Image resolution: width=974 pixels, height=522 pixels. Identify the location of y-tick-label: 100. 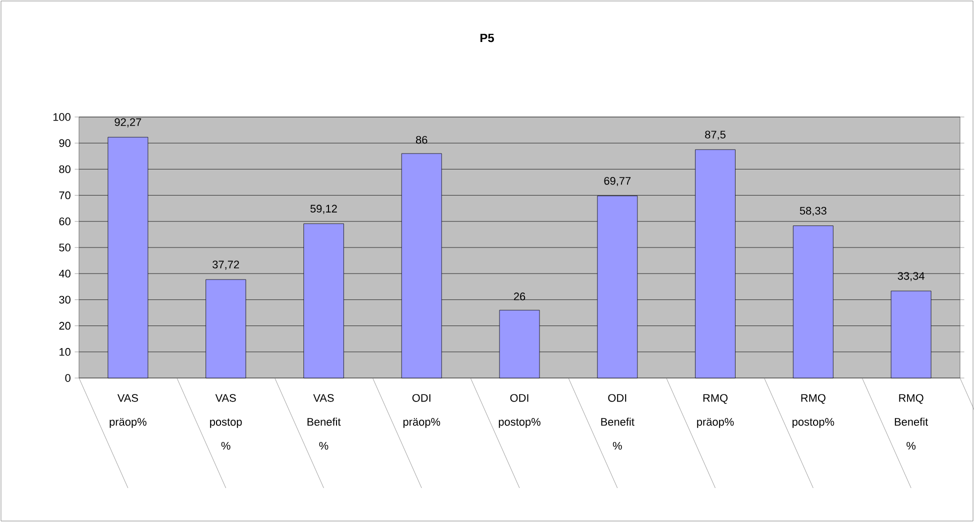
(61, 117).